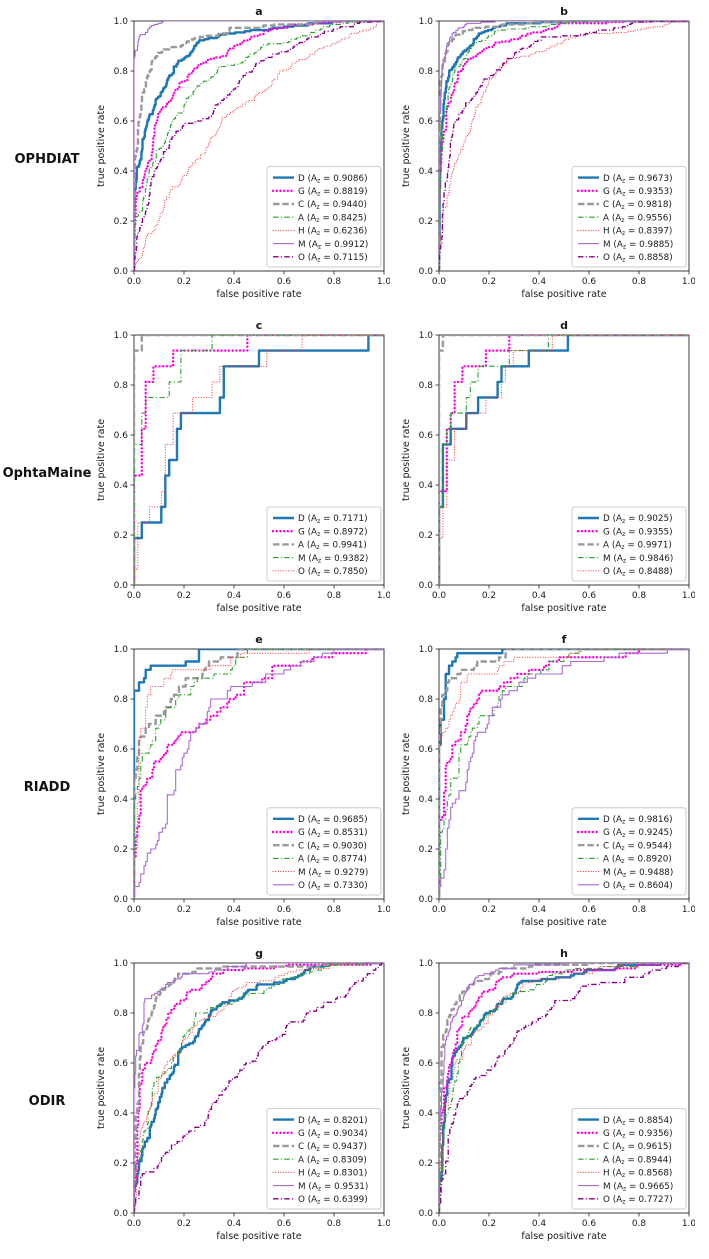 The width and height of the screenshot is (709, 1259). Describe the element at coordinates (333, 258) in the screenshot. I see `legend-label-O: O (Az = 0.7115)` at that location.